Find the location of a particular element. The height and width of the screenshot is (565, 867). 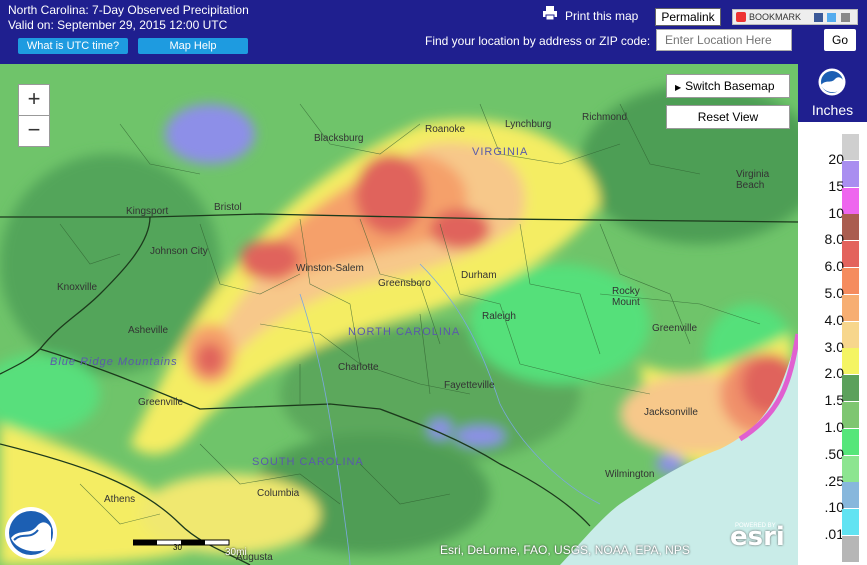

bookmark-button: BOOKMARK is located at coordinates (795, 17).